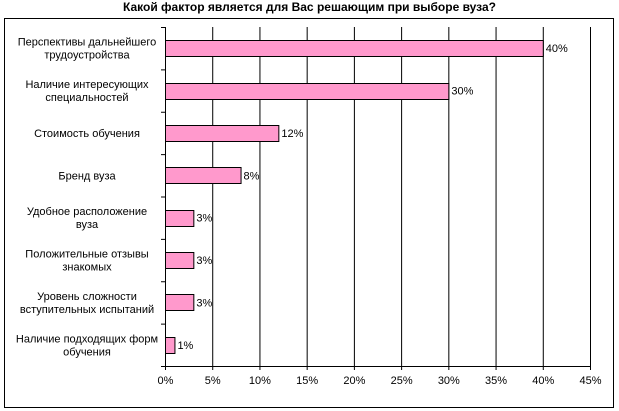 The height and width of the screenshot is (411, 619). Describe the element at coordinates (87, 339) in the screenshot. I see `category-label-line: Наличие подходящих форм` at that location.